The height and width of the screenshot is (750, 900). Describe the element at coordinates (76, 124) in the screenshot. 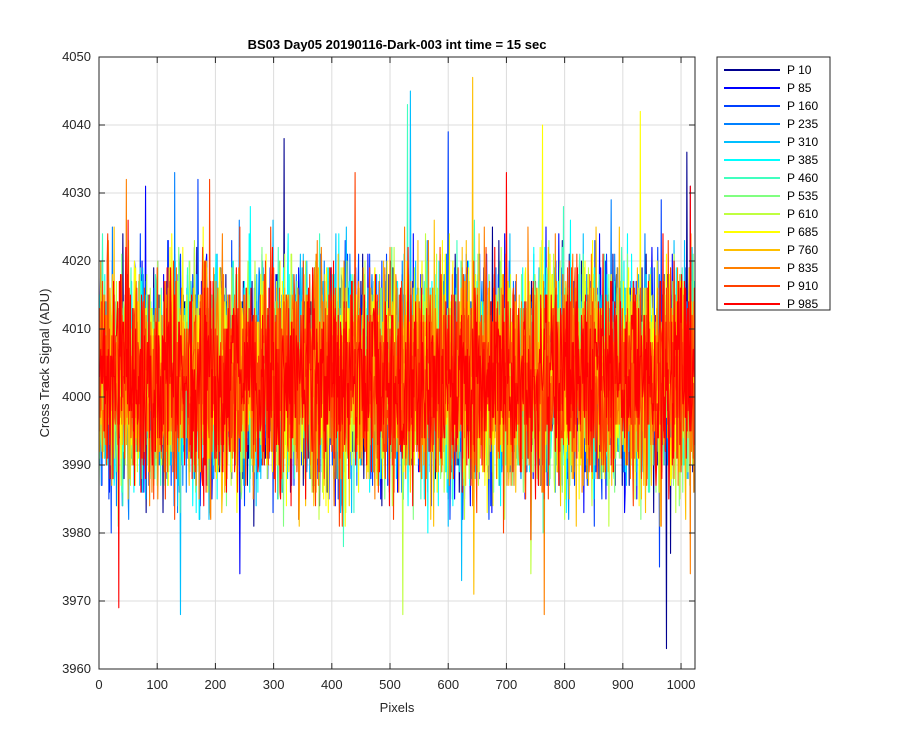

I see `y-tick-label: 4040` at that location.